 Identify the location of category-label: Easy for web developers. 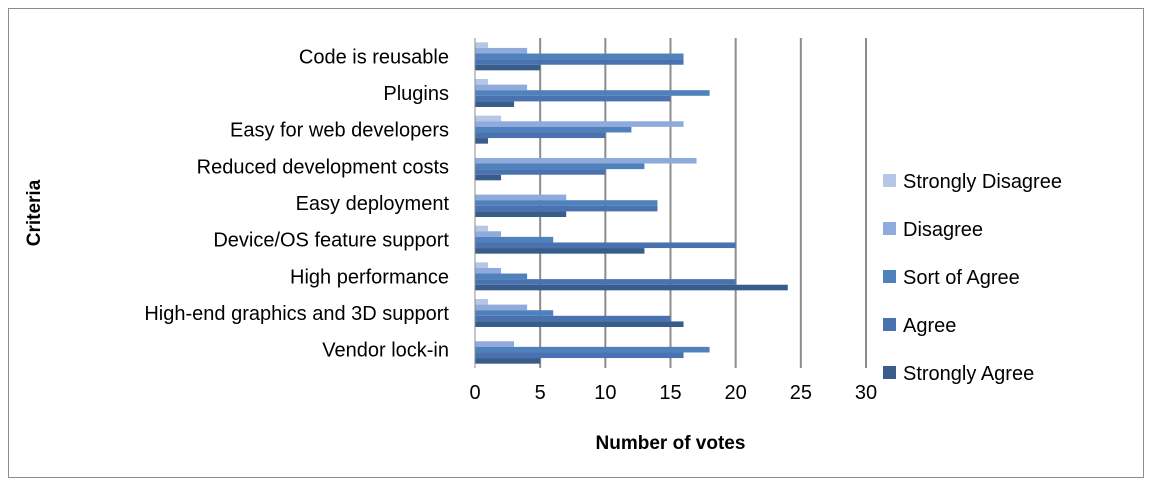
(339, 131).